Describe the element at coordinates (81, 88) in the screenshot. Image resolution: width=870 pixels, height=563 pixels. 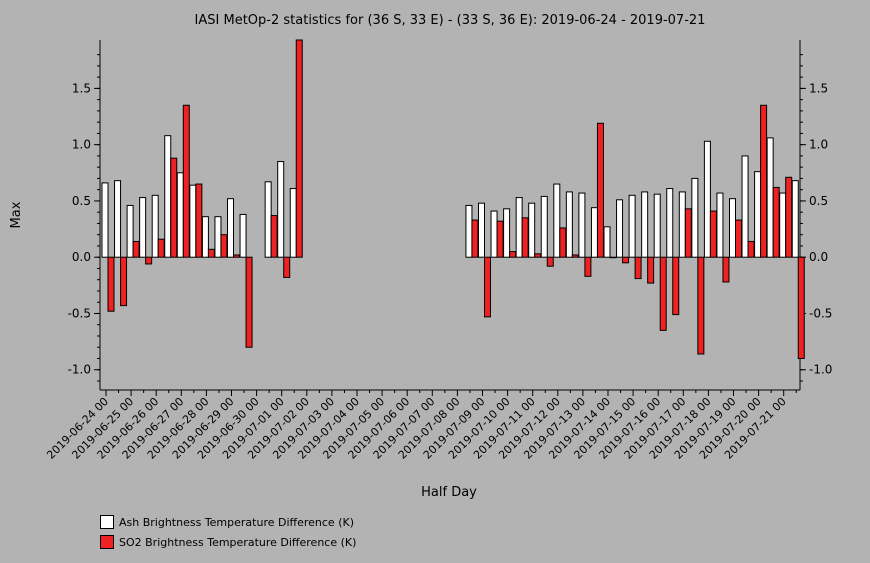
I see `y-tick-label-left: 1.5` at that location.